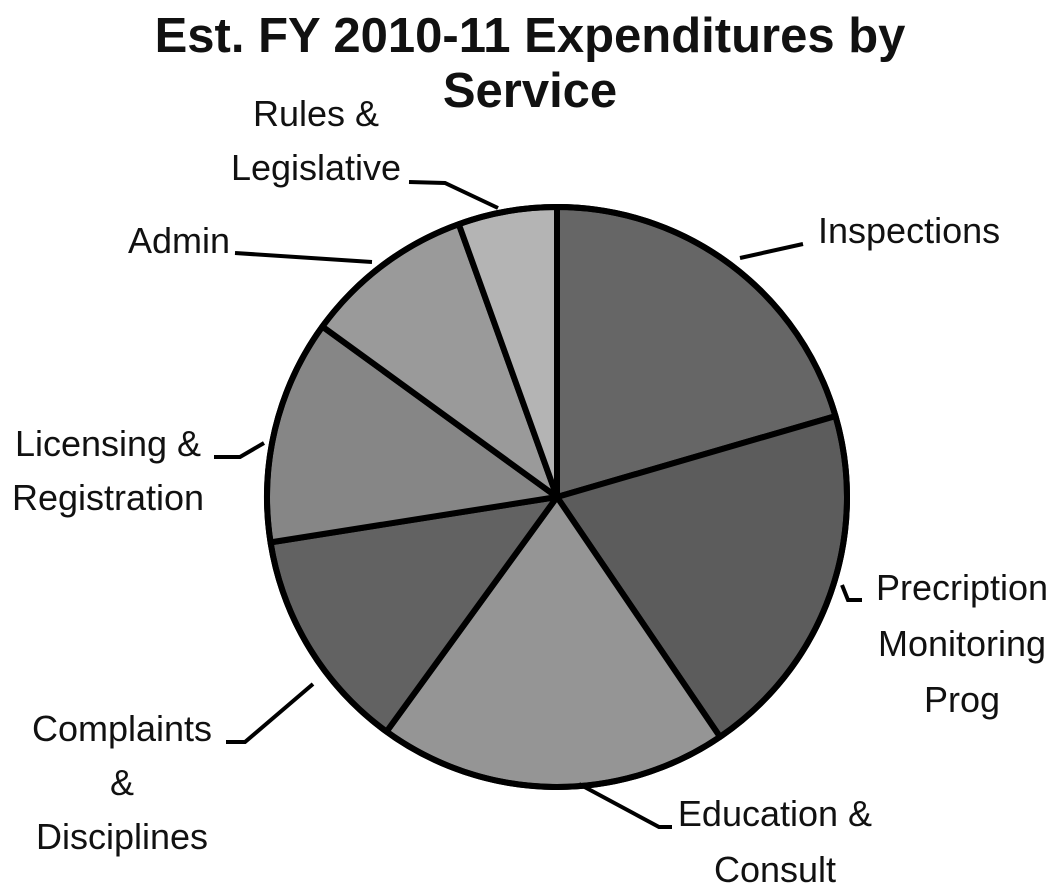 This screenshot has width=1055, height=884. Describe the element at coordinates (962, 699) in the screenshot. I see `slice-label-line: Prog` at that location.